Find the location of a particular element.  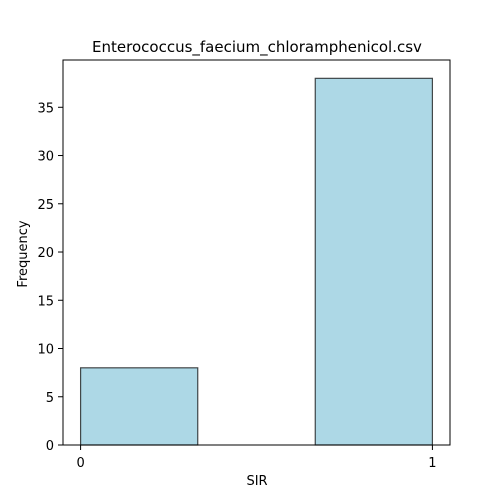

y-axis-label: Frequency is located at coordinates (23, 253).